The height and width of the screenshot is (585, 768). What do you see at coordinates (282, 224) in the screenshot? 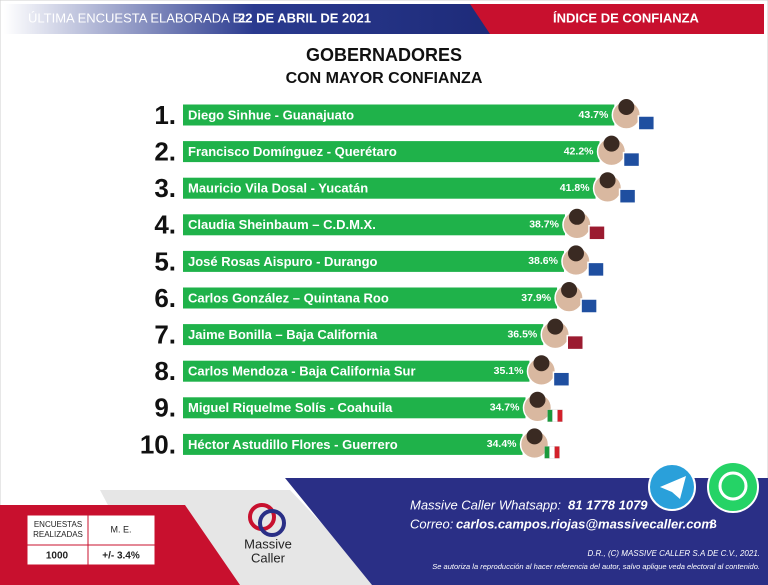
I see `bar-label: Claudia Sheinbaum – C.D.M.X.` at bounding box center [282, 224].